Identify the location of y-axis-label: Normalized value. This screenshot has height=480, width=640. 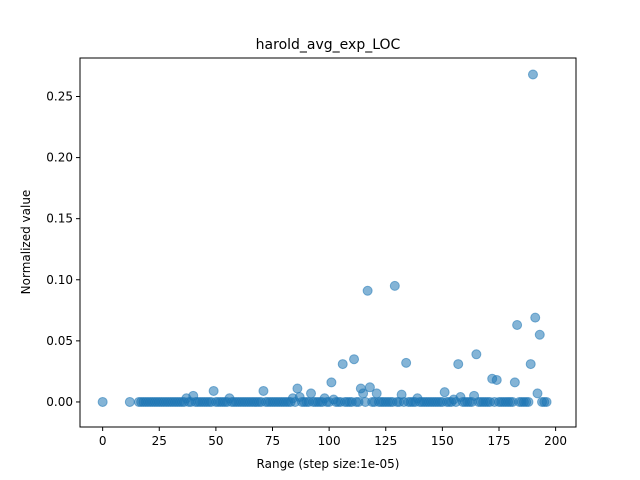
(26, 242).